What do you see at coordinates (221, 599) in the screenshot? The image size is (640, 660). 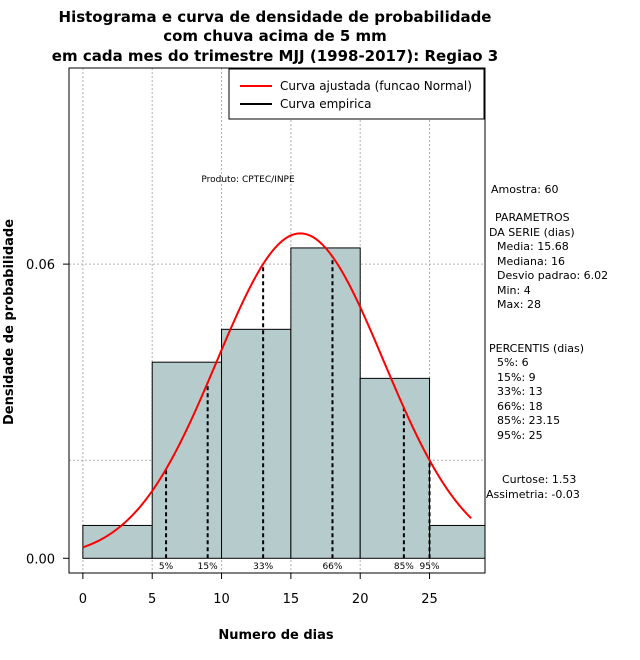 I see `x-tick-label: 10` at bounding box center [221, 599].